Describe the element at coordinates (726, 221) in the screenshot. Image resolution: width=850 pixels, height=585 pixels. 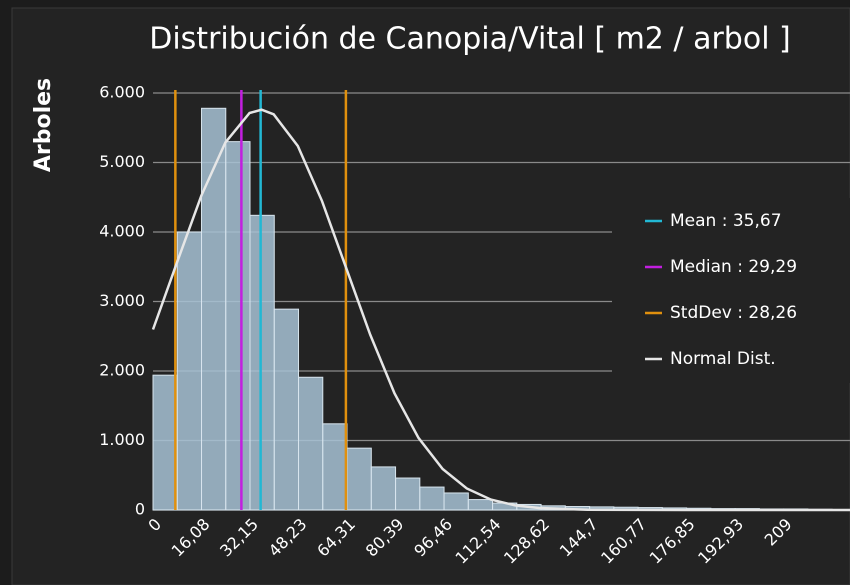
I see `legend-label: Mean : 35,67` at that location.